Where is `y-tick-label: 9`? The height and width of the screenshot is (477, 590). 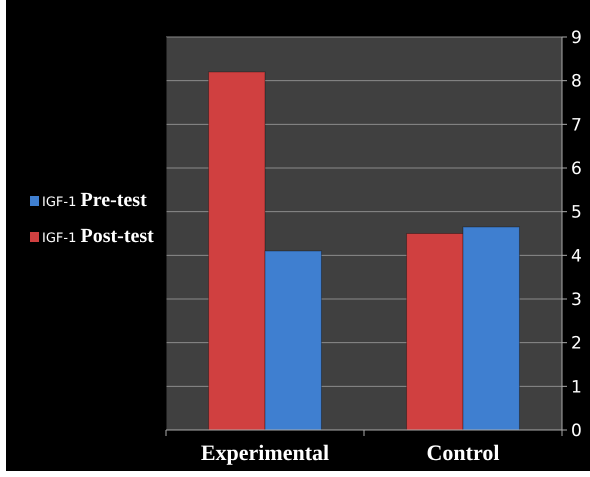 y-tick-label: 9 is located at coordinates (576, 38).